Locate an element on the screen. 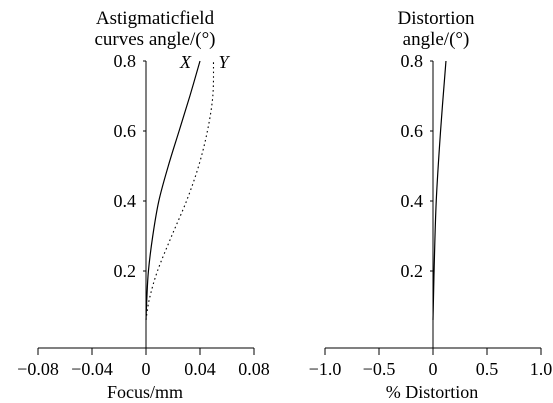 This screenshot has height=403, width=553. x-axis-label: % Distortion is located at coordinates (432, 392).